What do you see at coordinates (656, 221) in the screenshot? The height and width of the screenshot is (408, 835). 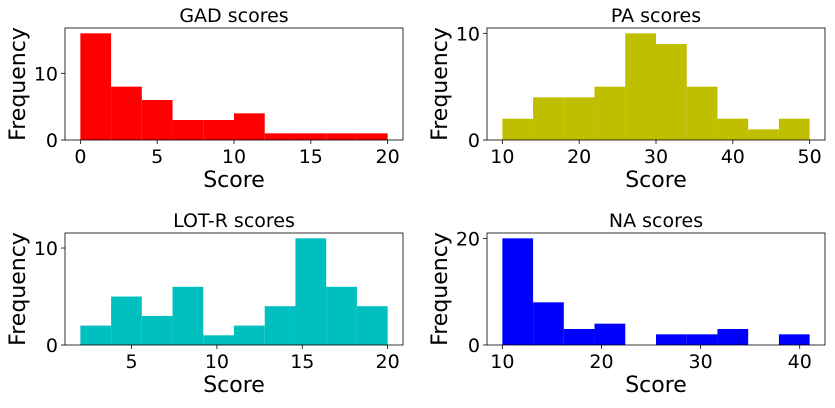 I see `chart-title: NA scores` at bounding box center [656, 221].